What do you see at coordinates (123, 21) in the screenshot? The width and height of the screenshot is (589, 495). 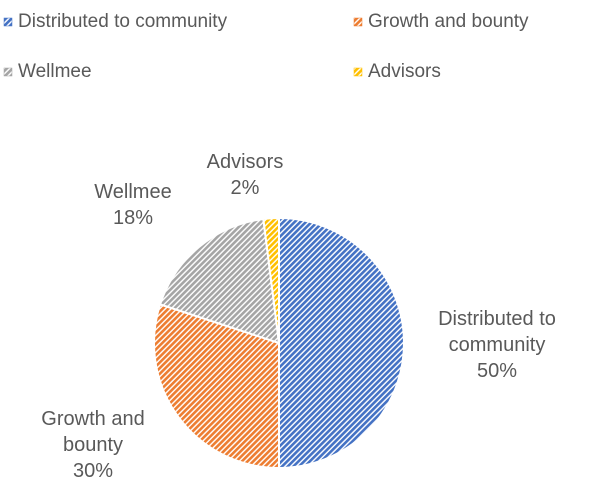 I see `legend-label: Distributed to community` at bounding box center [123, 21].